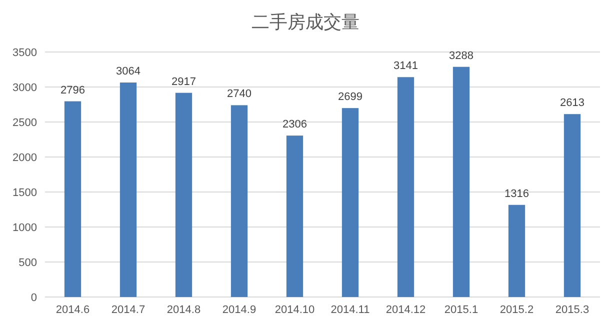 The image size is (611, 329). What do you see at coordinates (33, 298) in the screenshot?
I see `y-tick-label: 0` at bounding box center [33, 298].